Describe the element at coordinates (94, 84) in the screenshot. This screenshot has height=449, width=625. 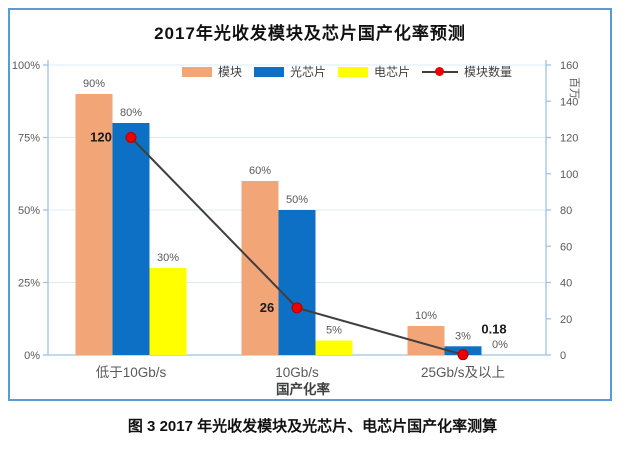
I see `bar-label-module: 90%` at that location.